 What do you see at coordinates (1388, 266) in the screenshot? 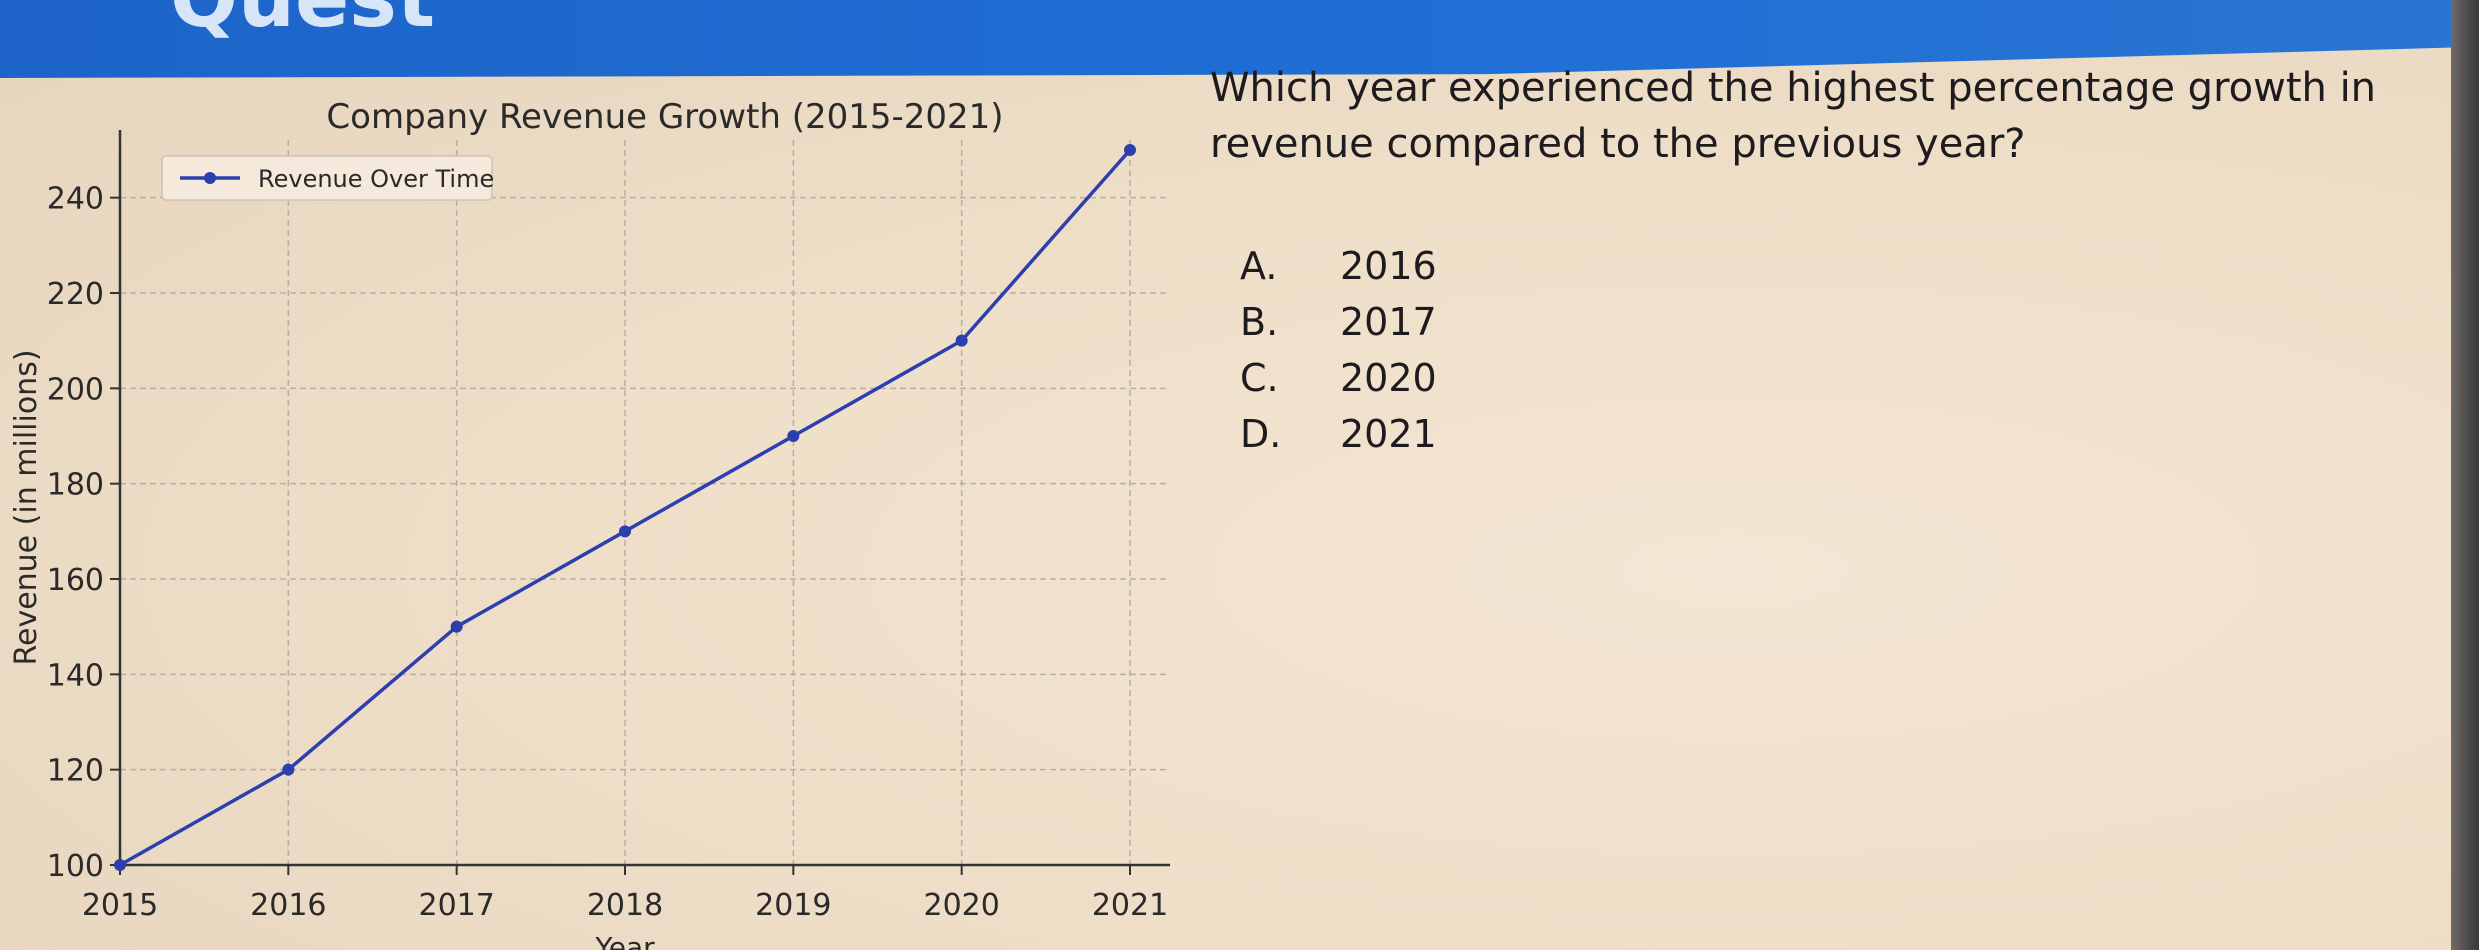
I see `option-label: 2016` at bounding box center [1388, 266].